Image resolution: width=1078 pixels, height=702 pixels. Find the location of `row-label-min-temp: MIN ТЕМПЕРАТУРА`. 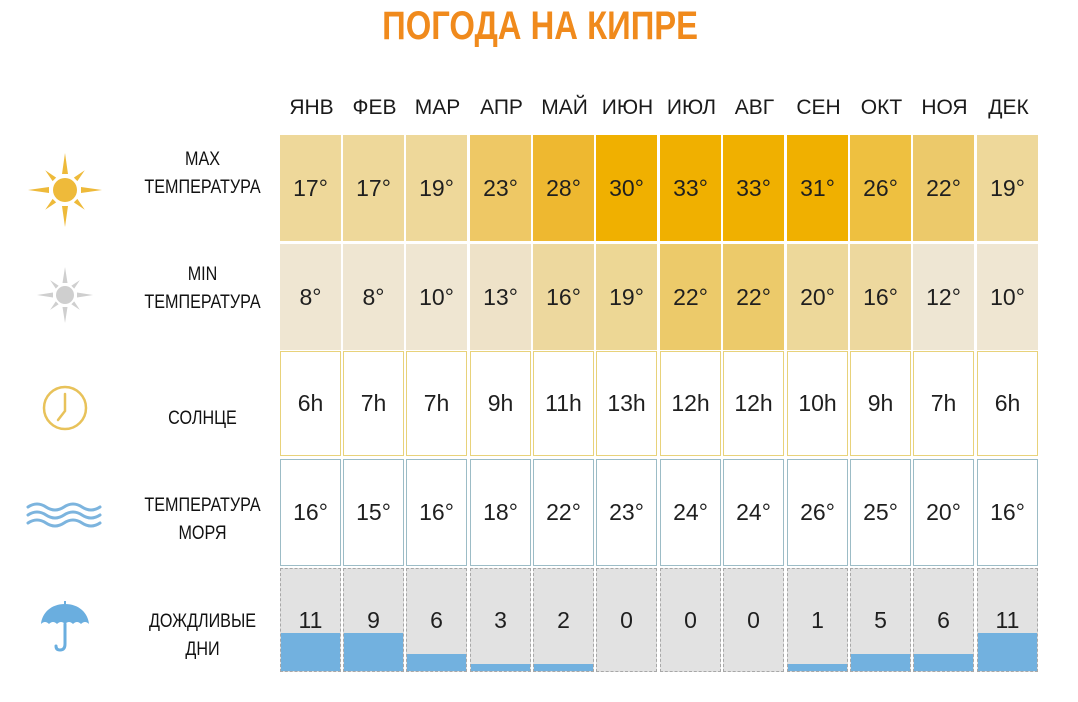

row-label-min-temp: MIN ТЕМПЕРАТУРА is located at coordinates (202, 289).